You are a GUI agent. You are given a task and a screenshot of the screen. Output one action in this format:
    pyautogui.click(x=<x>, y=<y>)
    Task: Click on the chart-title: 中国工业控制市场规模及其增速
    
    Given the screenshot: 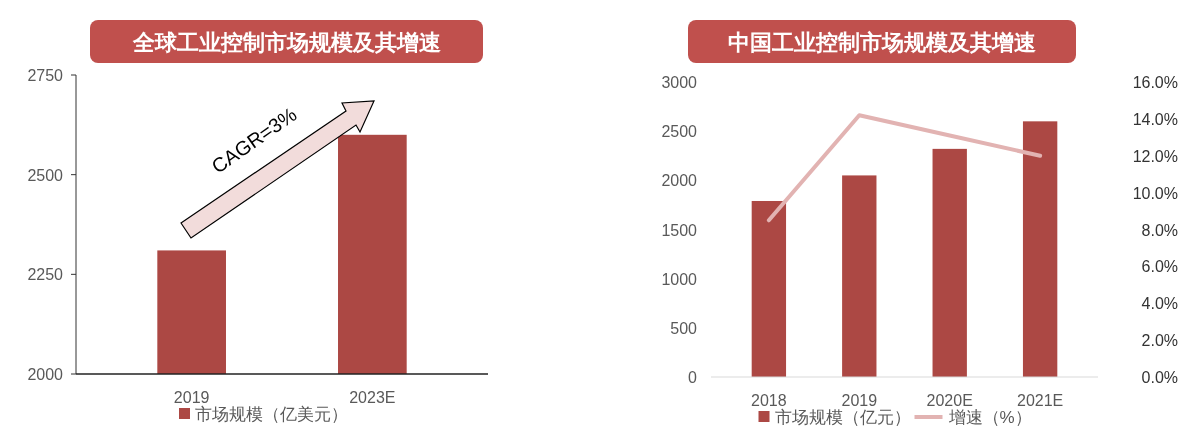 What is the action you would take?
    pyautogui.click(x=882, y=42)
    